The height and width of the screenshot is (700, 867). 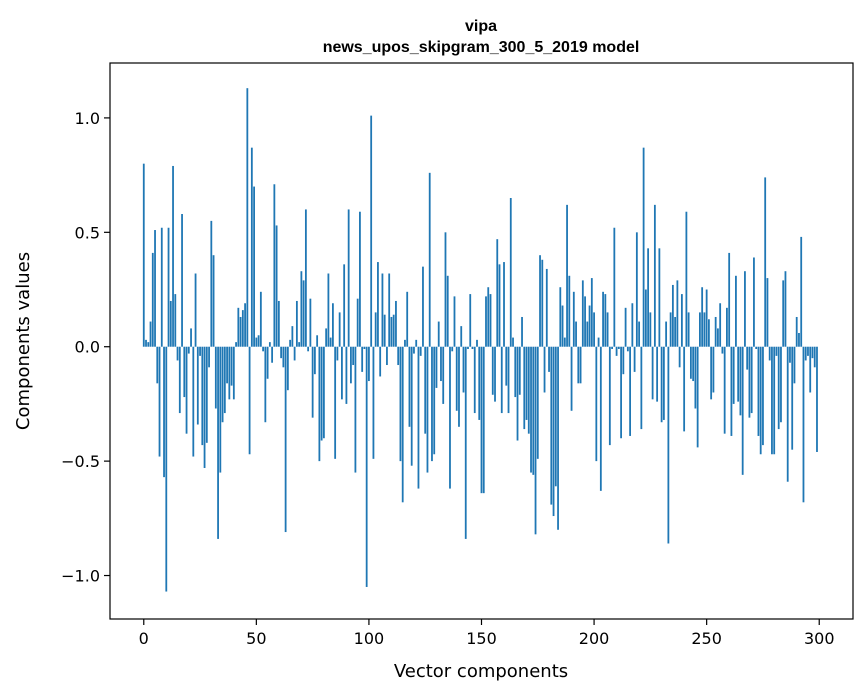 What do you see at coordinates (481, 638) in the screenshot?
I see `x-tick-label-150: 150` at bounding box center [481, 638].